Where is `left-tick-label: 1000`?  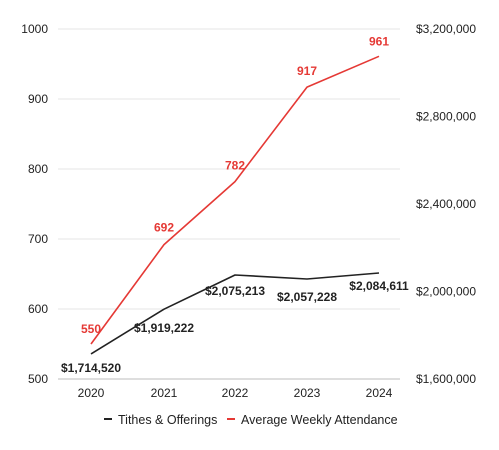 left-tick-label: 1000 is located at coordinates (34, 29).